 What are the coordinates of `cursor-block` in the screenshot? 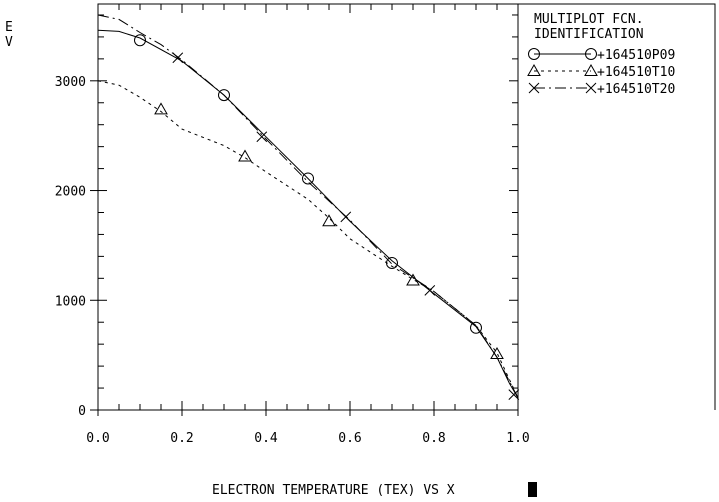 It's located at (532, 489).